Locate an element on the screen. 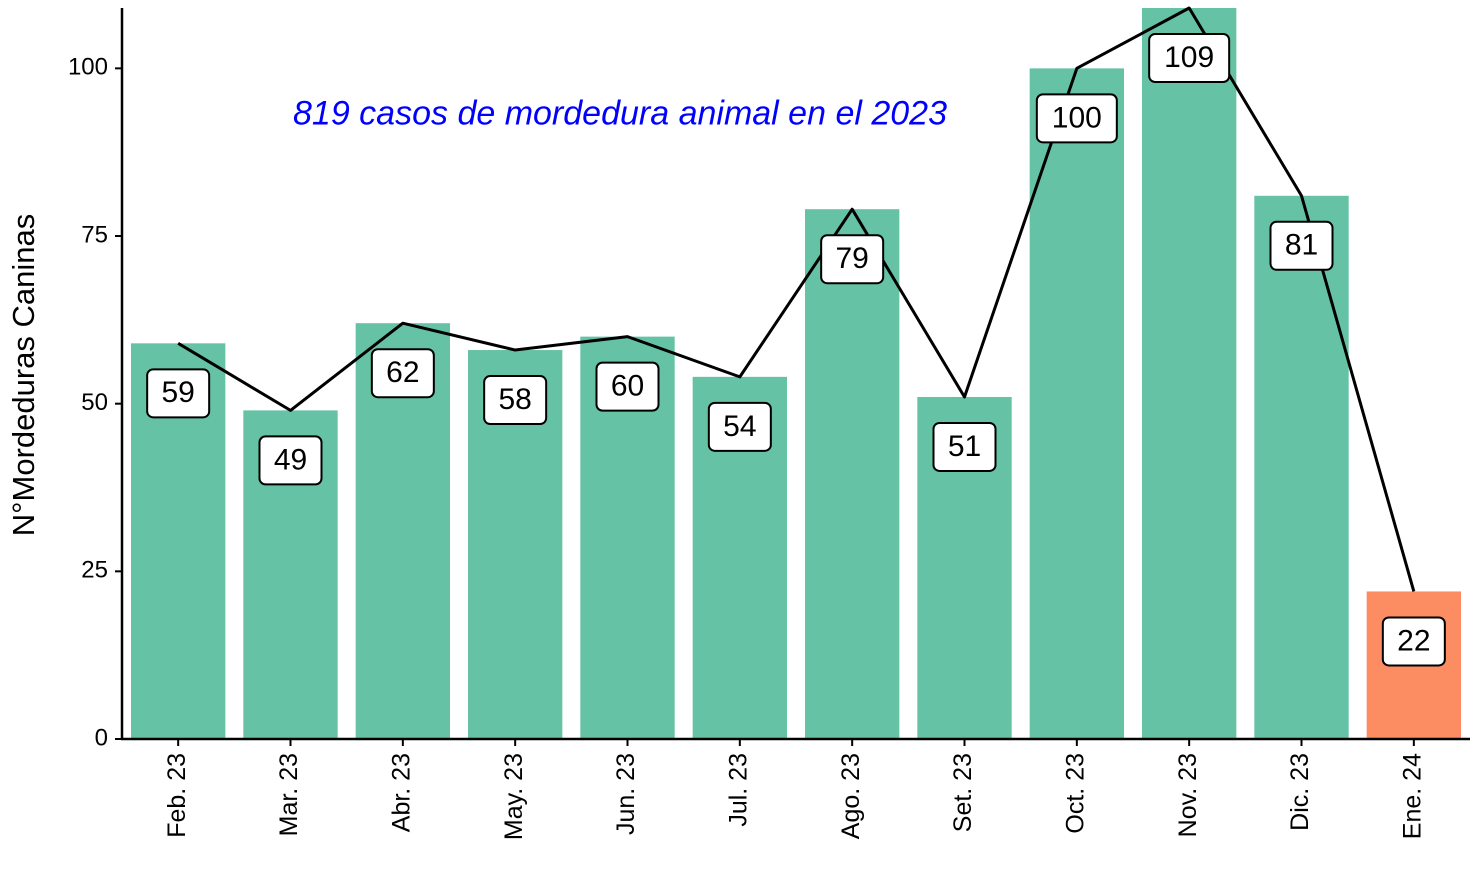 The image size is (1479, 874). value-label: 54 is located at coordinates (739, 426).